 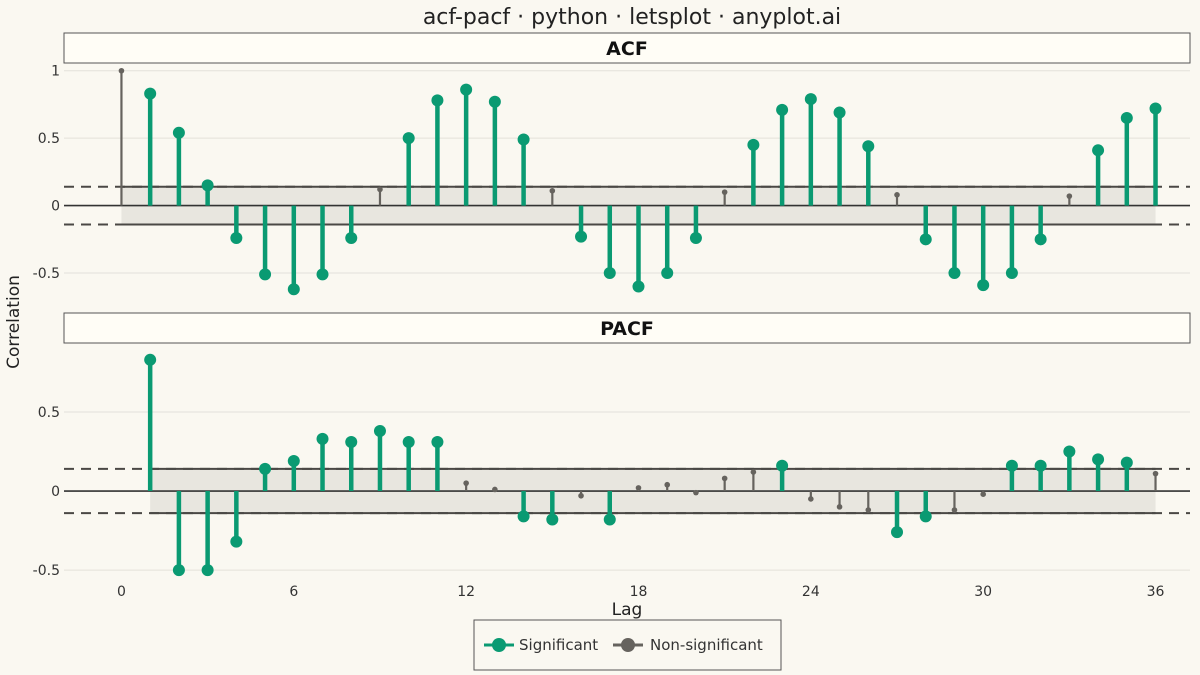 What do you see at coordinates (627, 610) in the screenshot?
I see `x-axis-label: Lag` at bounding box center [627, 610].